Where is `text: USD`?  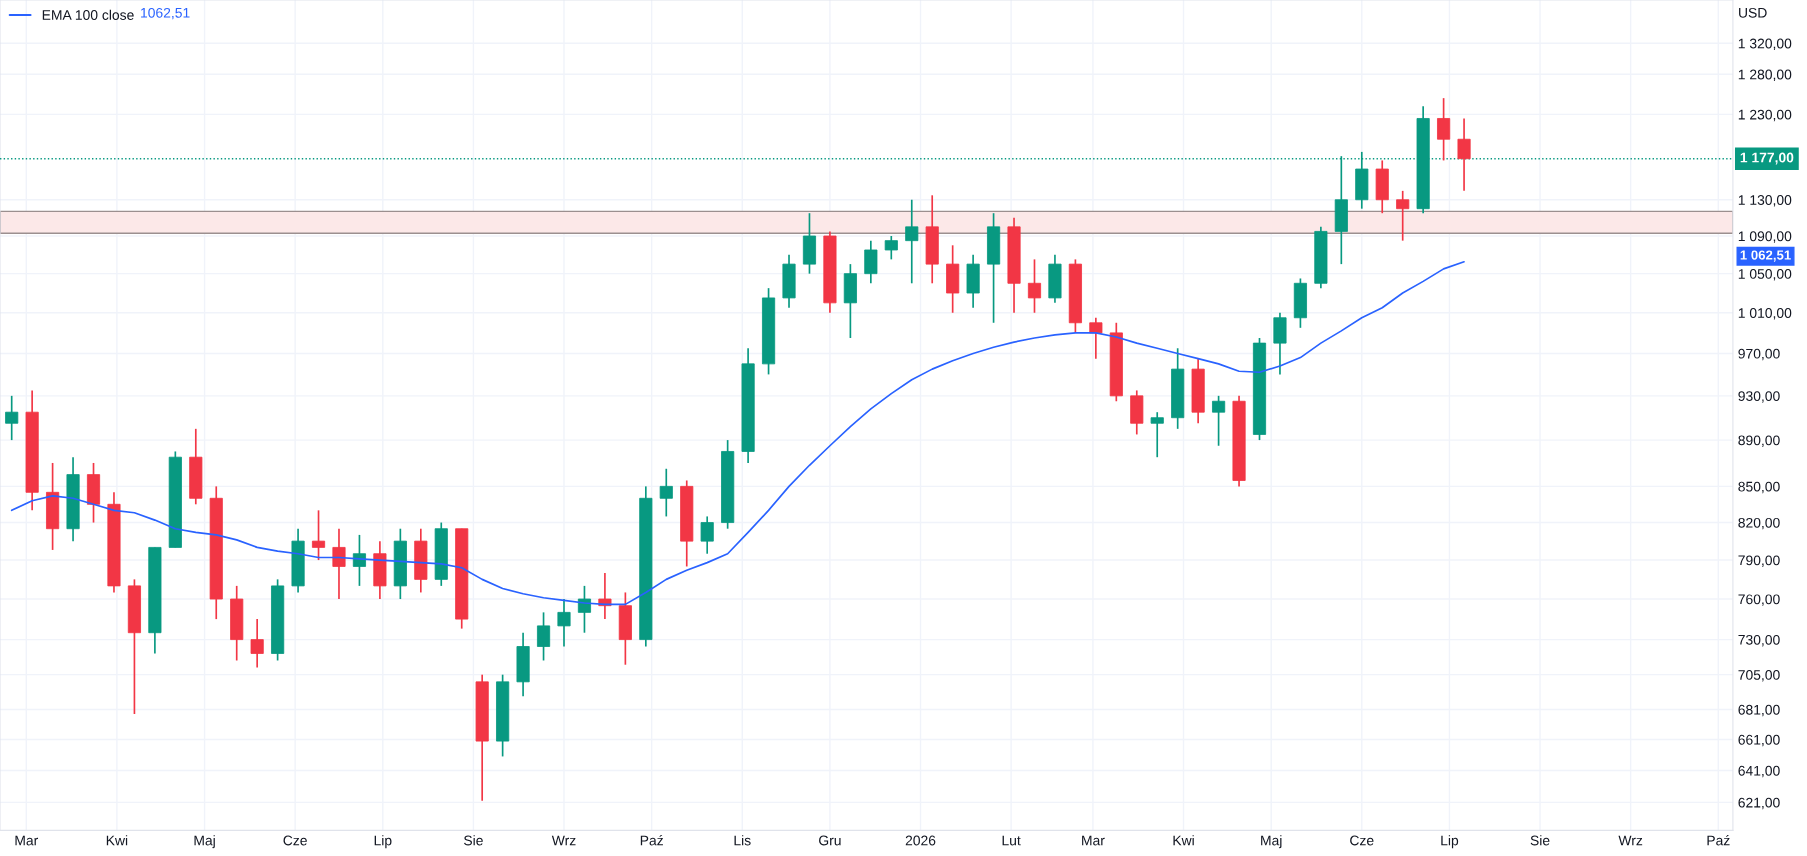
text: USD is located at coordinates (1753, 12).